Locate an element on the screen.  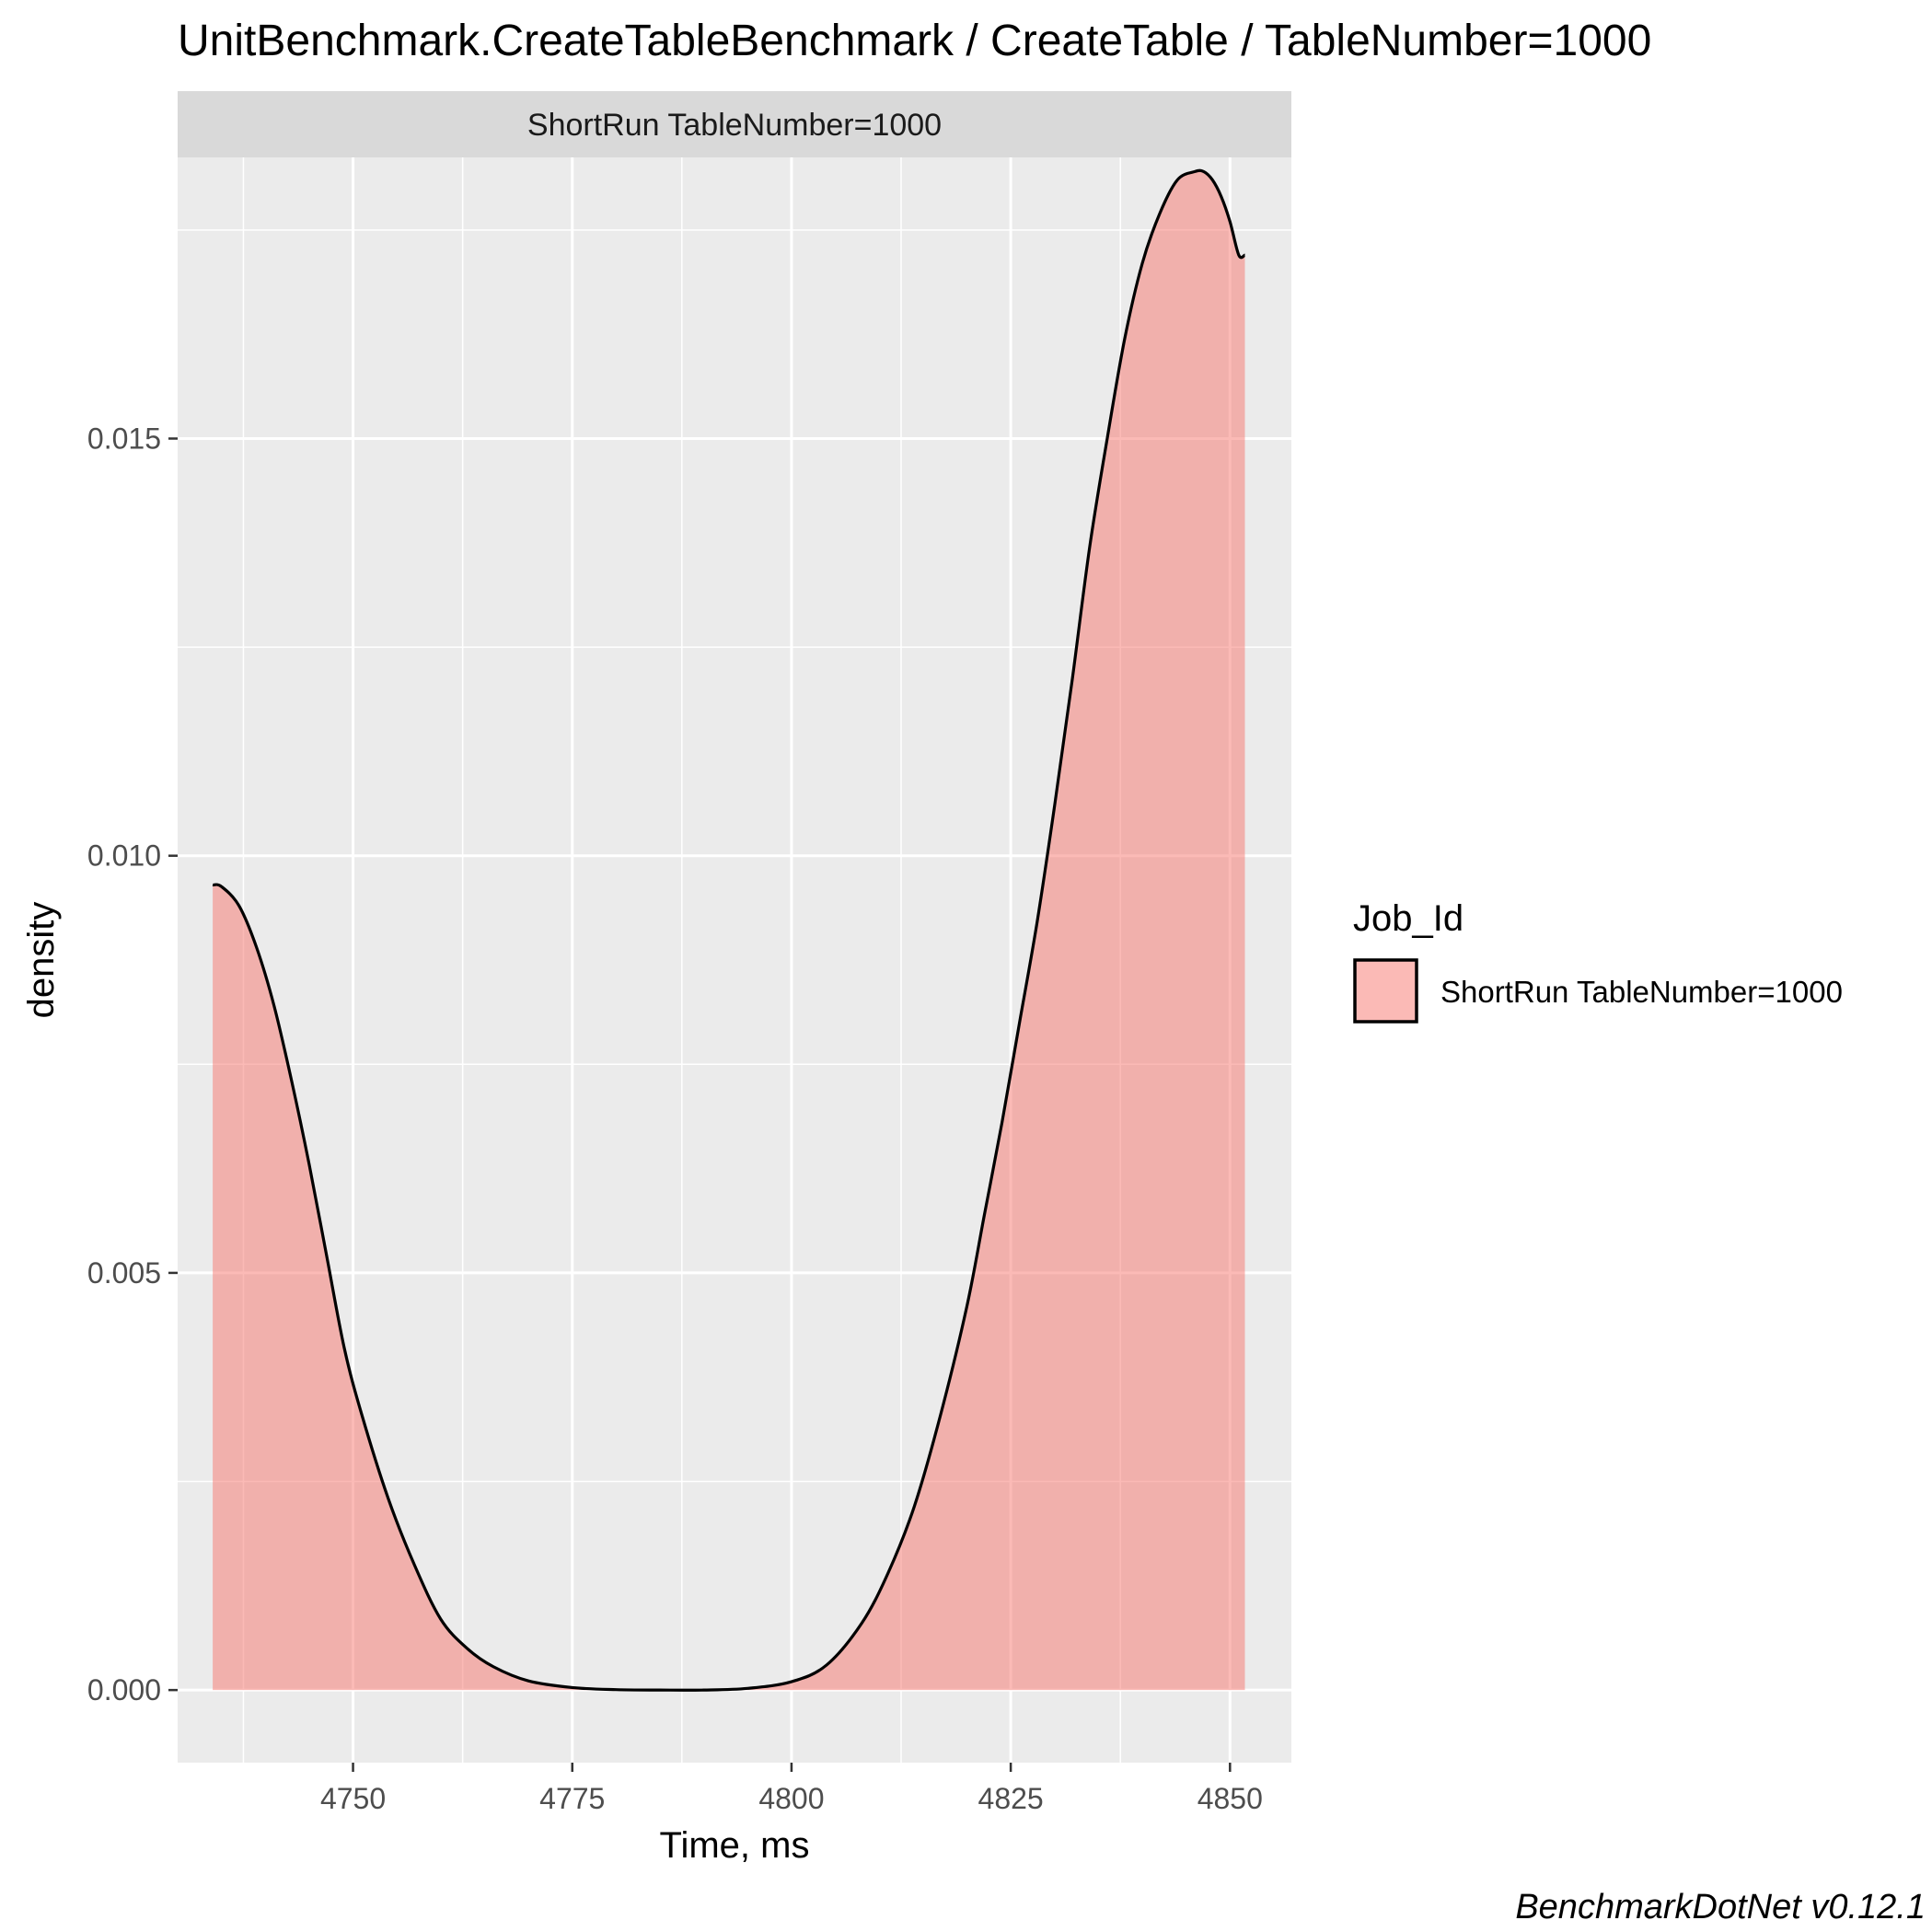
y-tick-label: 0.005 is located at coordinates (124, 1273).